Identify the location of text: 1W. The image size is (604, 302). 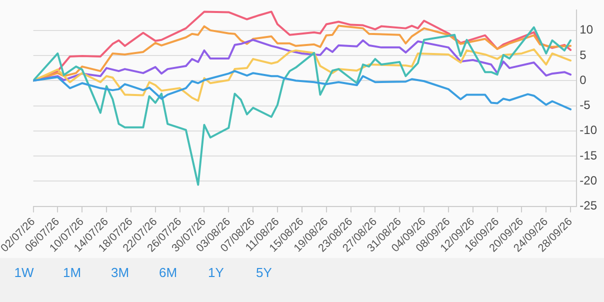
(24, 273).